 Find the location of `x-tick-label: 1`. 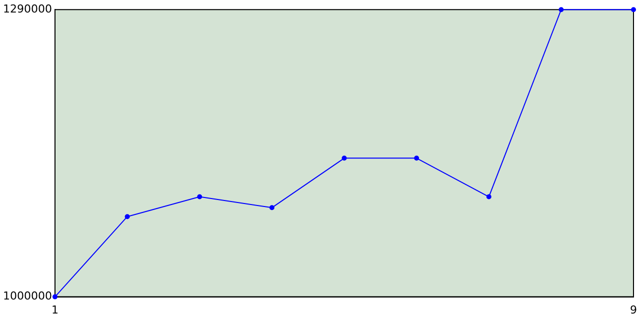

x-tick-label: 1 is located at coordinates (54, 309).